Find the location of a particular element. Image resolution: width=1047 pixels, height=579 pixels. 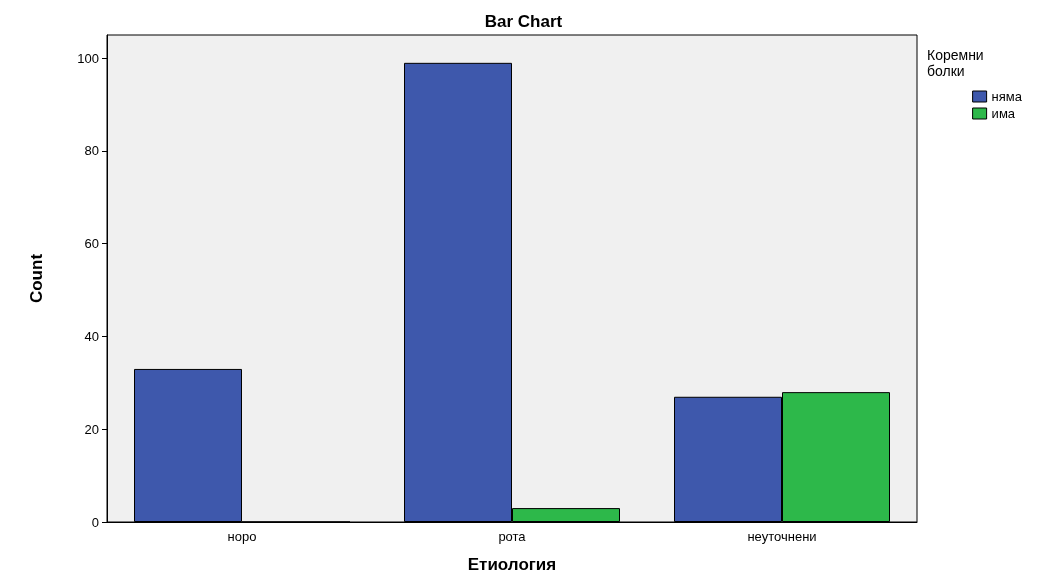

x-axis-title: Етиология is located at coordinates (512, 564).